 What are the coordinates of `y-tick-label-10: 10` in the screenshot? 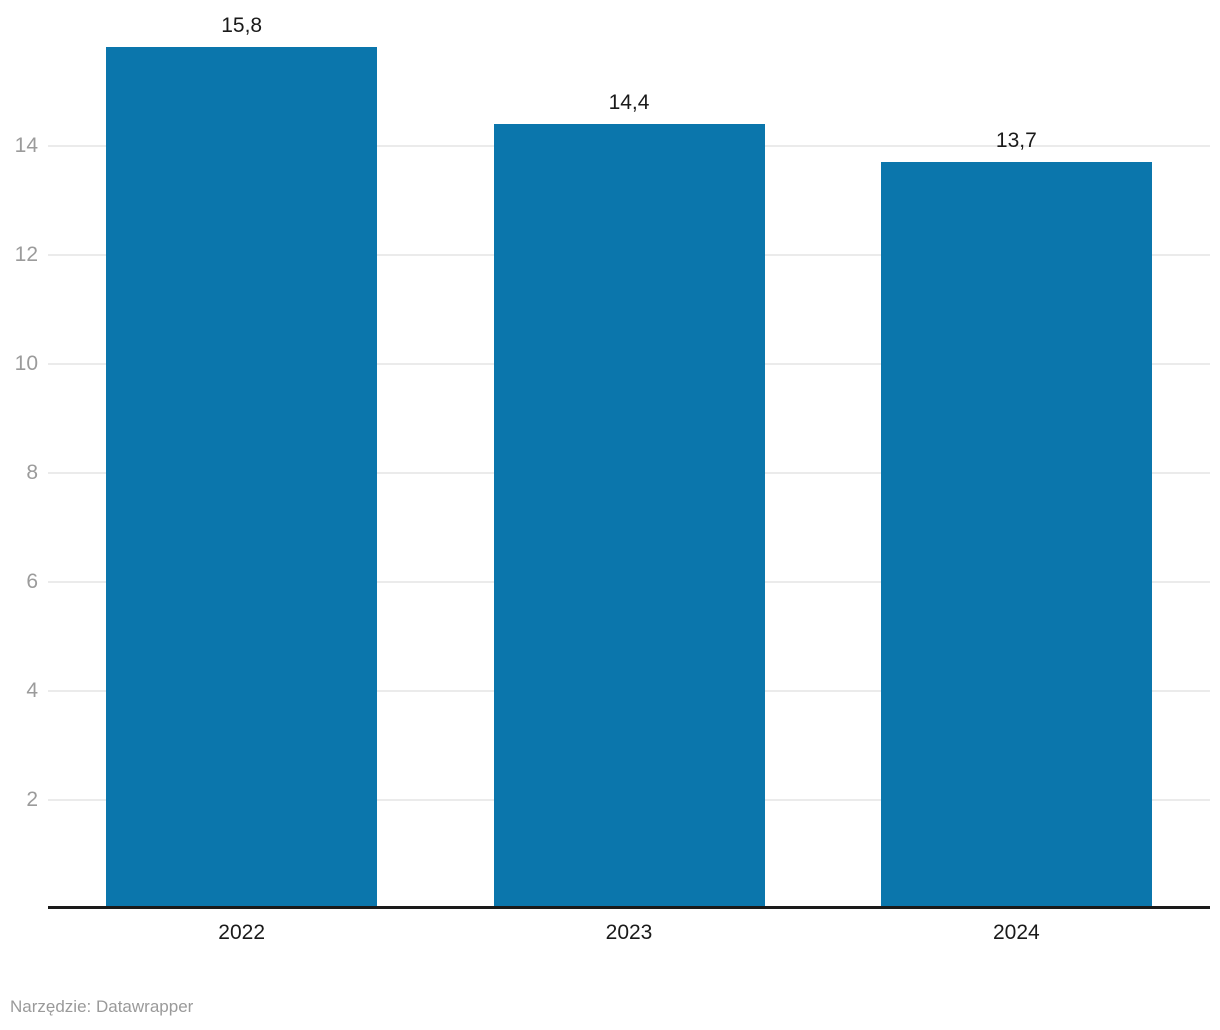 It's located at (26, 363).